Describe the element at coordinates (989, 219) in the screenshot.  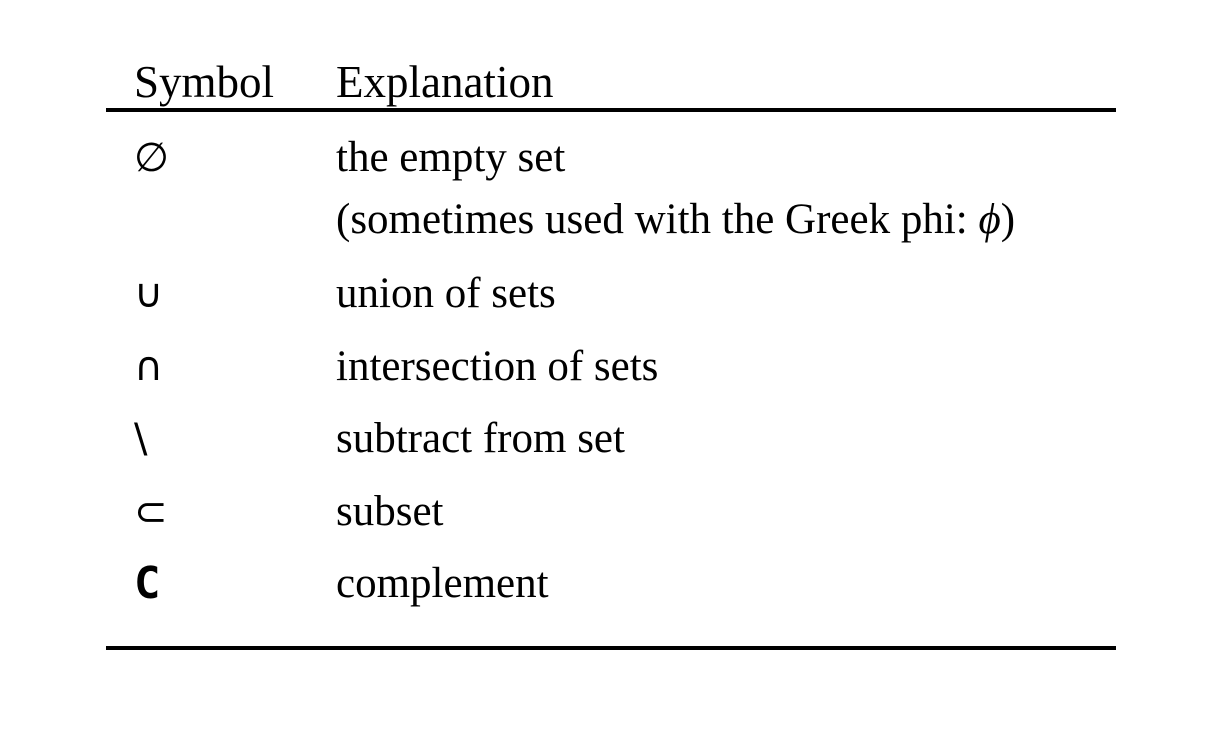
I see `phi-symbol: ϕ` at that location.